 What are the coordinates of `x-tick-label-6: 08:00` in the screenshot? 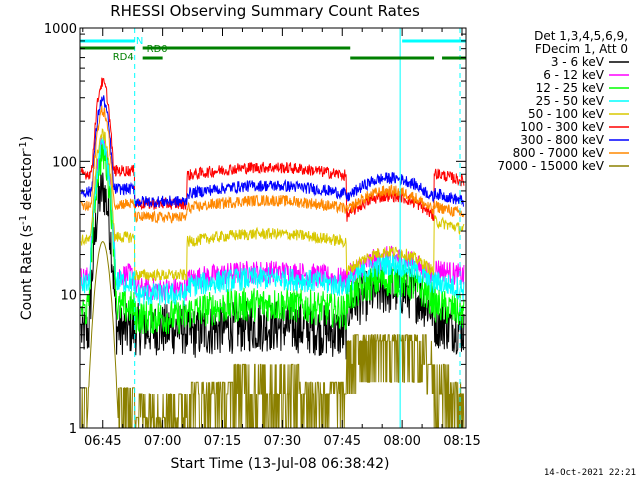 It's located at (401, 441).